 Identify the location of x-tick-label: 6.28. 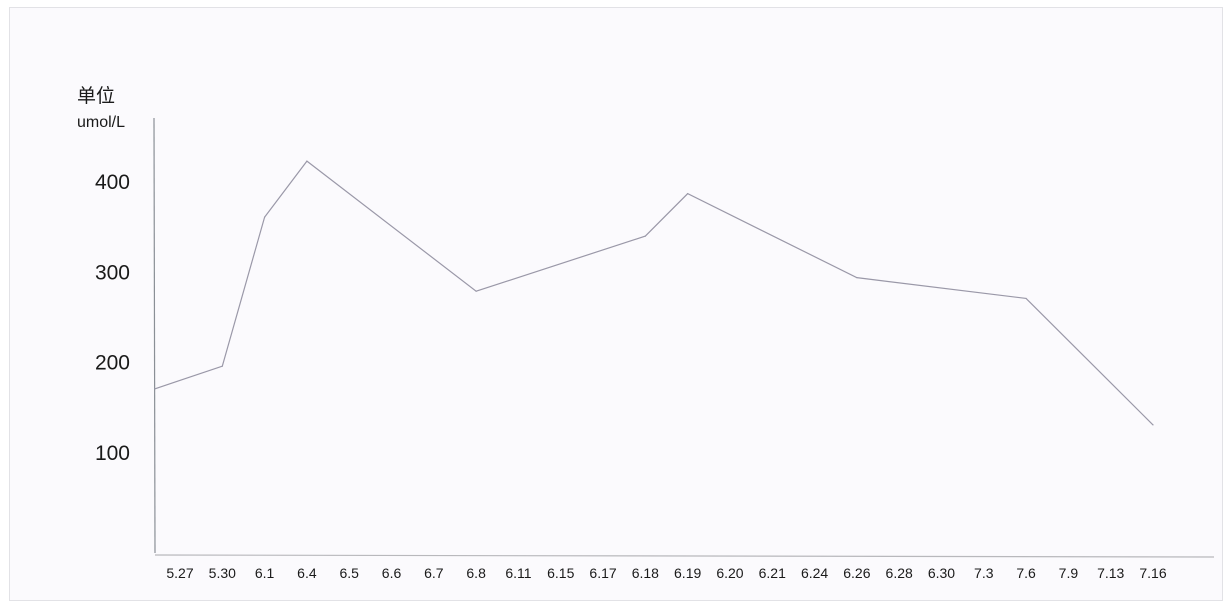
(899, 573).